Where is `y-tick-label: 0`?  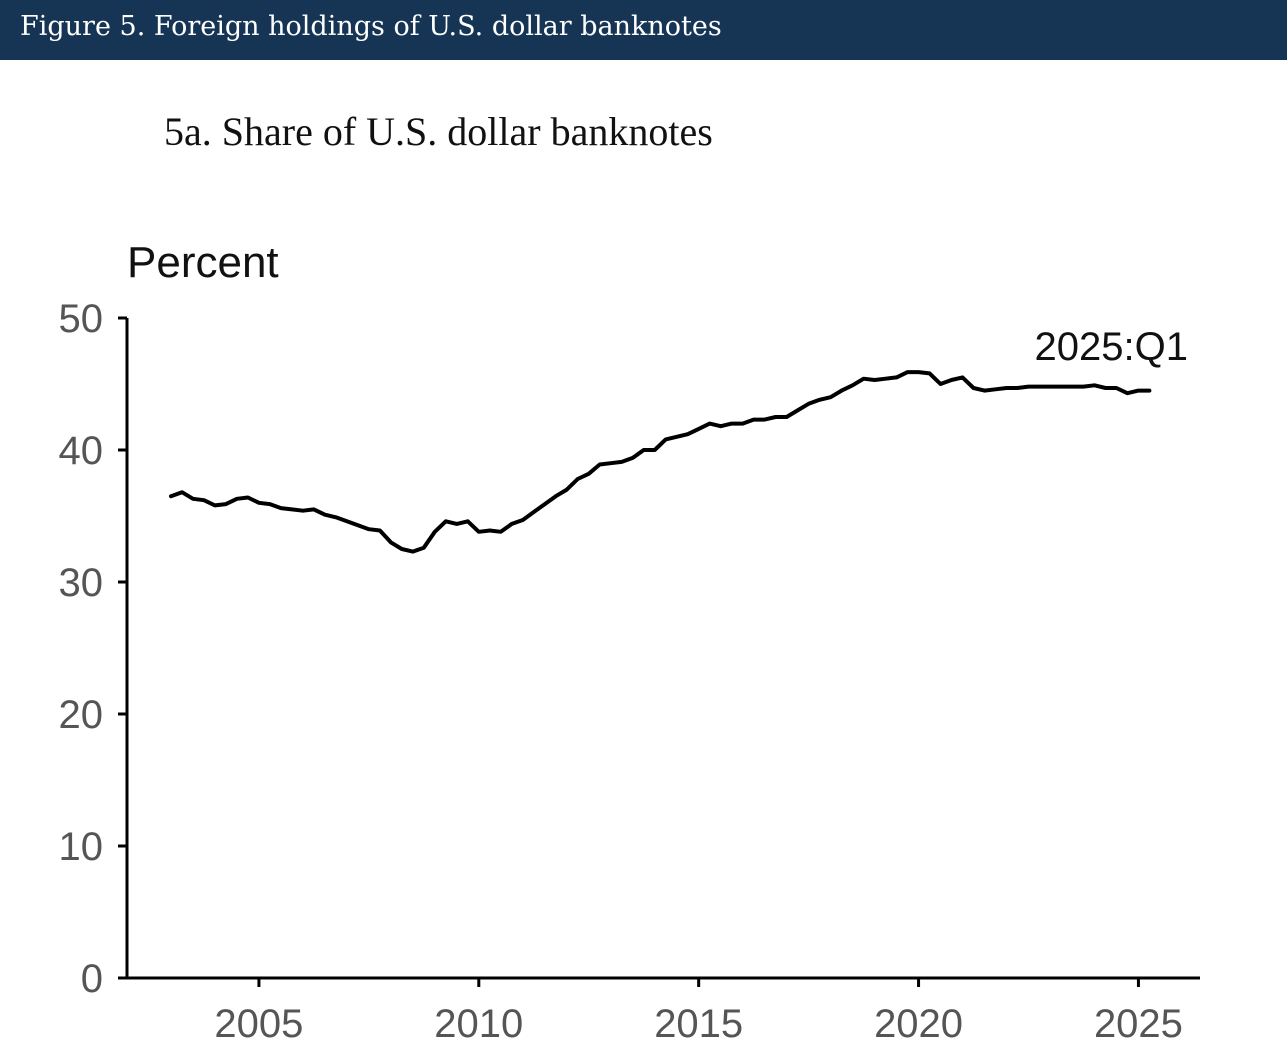 y-tick-label: 0 is located at coordinates (92, 979).